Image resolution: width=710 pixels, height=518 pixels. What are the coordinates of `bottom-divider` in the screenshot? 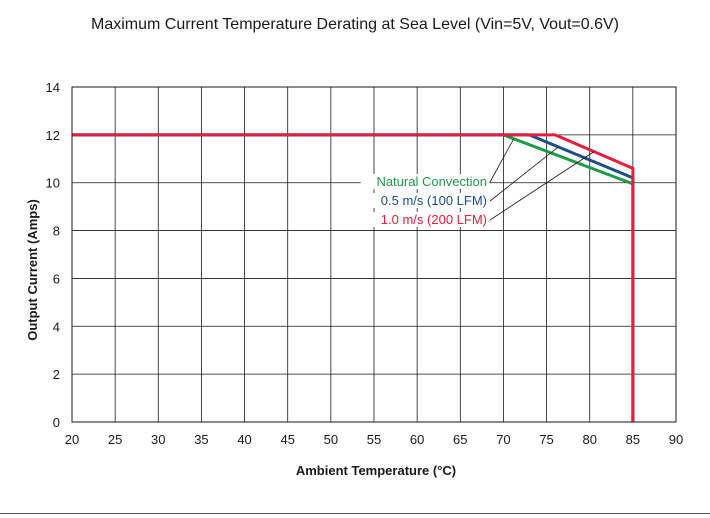 It's located at (355, 513).